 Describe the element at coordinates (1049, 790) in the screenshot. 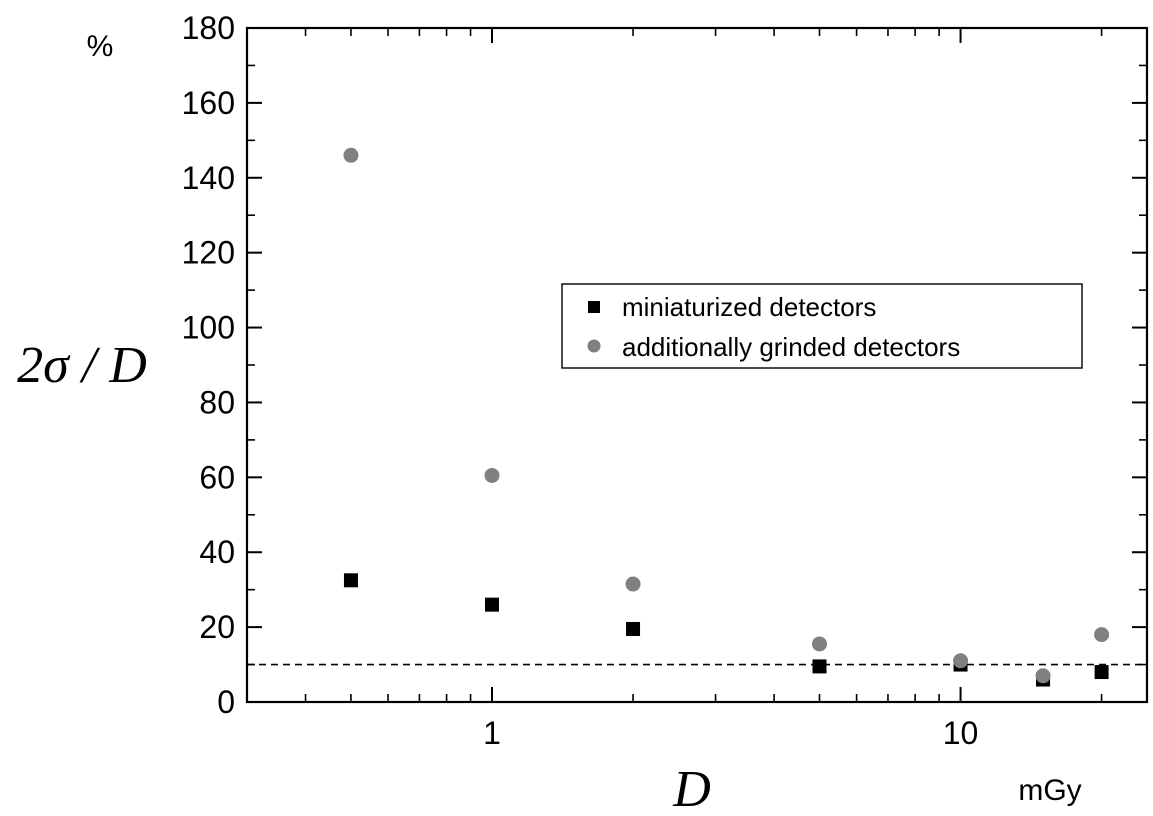

I see `x-unit-label: mGy` at that location.